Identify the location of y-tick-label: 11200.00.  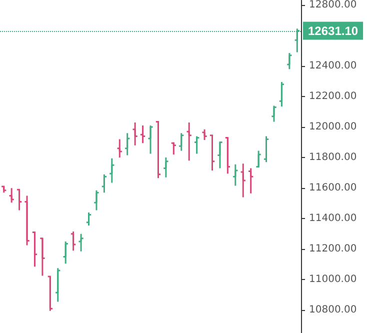
(333, 249).